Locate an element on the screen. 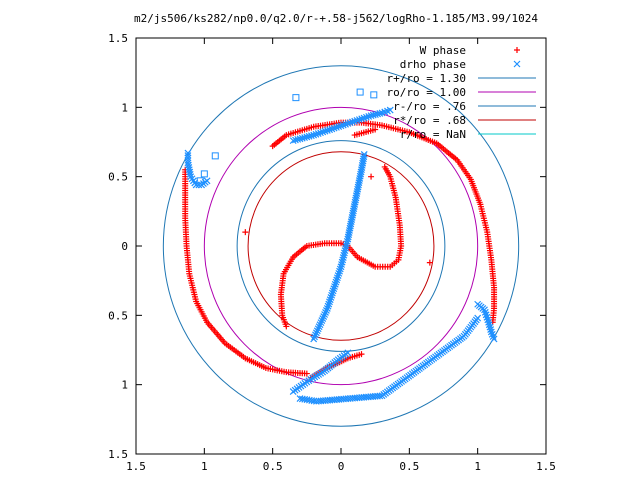 The height and width of the screenshot is (480, 640). x-tick-label-6: 1.5 is located at coordinates (546, 466).